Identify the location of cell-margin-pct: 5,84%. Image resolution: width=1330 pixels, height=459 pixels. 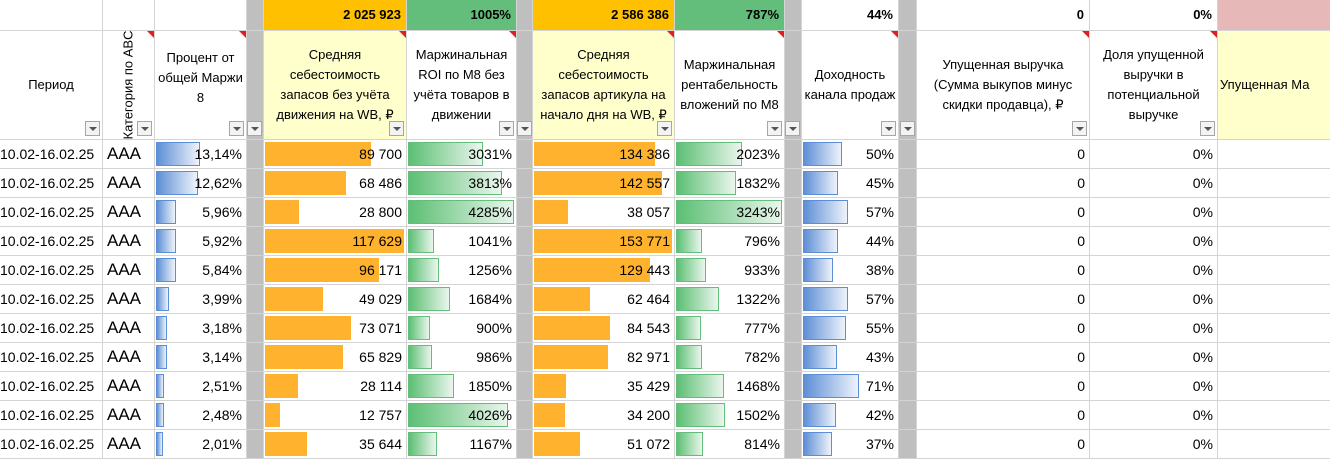
(201, 270).